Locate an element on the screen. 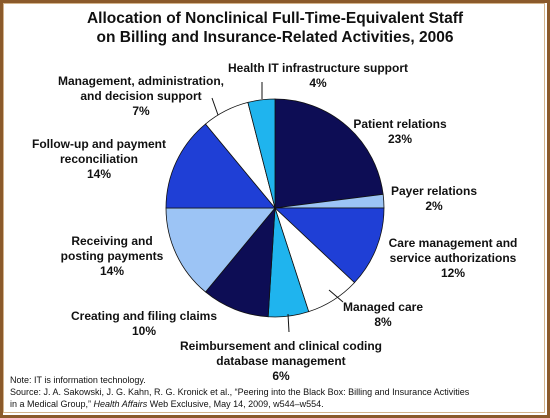  slice-label-line: database management is located at coordinates (280, 361).